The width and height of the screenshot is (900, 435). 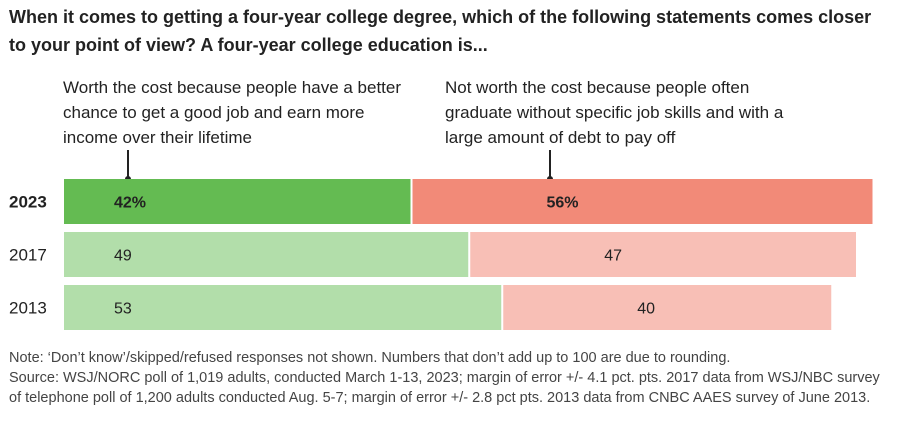 What do you see at coordinates (123, 309) in the screenshot?
I see `bar-value-label-2013-series-1: 53` at bounding box center [123, 309].